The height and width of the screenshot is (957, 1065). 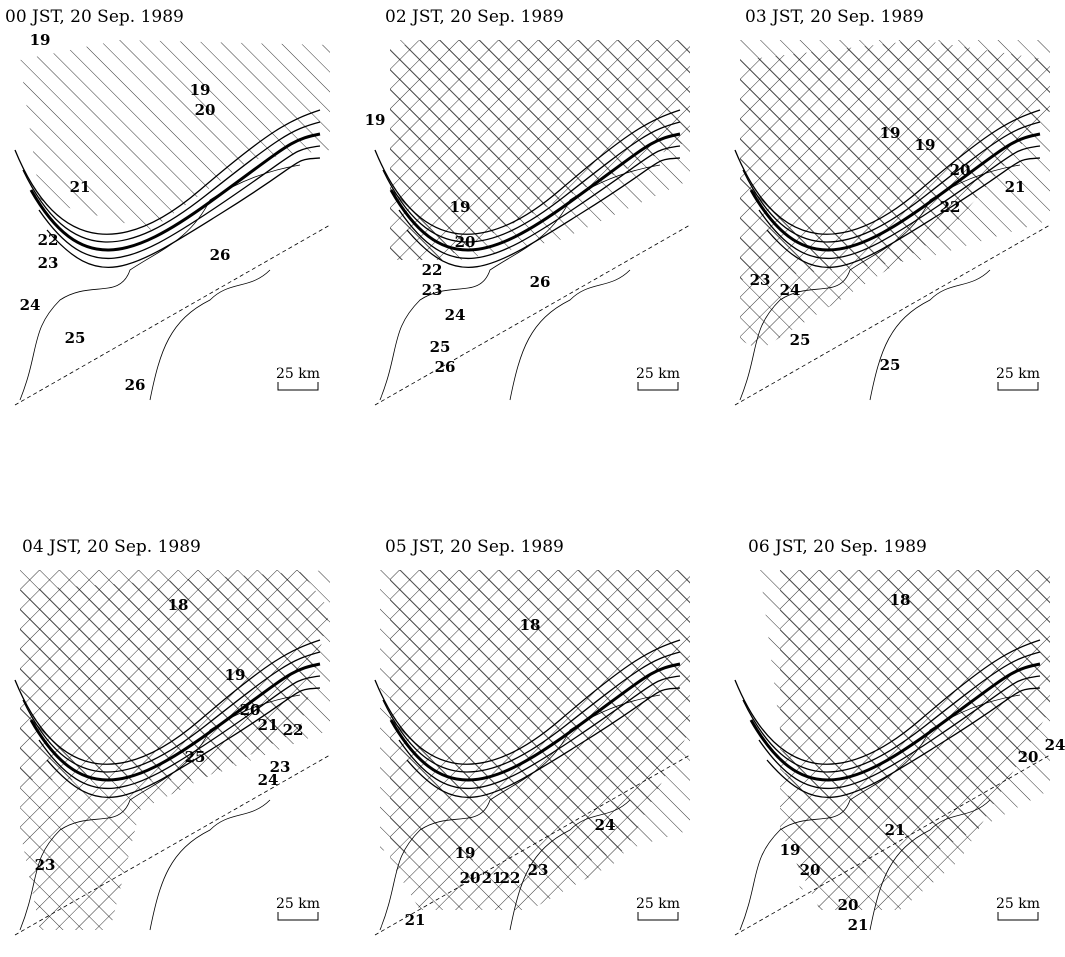 I want to click on hatched-region, so click(x=175, y=135).